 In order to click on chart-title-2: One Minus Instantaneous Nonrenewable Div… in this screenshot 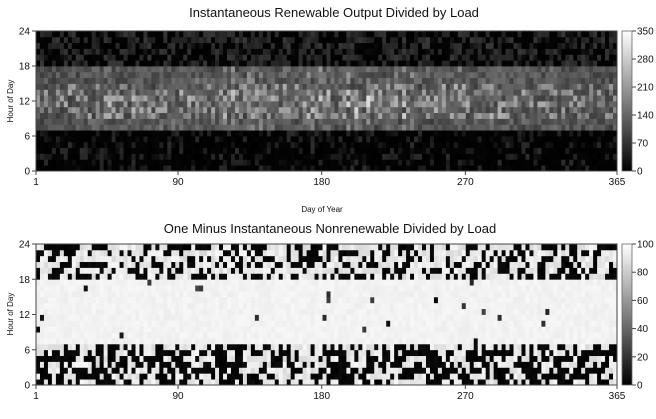, I will do `click(330, 228)`.